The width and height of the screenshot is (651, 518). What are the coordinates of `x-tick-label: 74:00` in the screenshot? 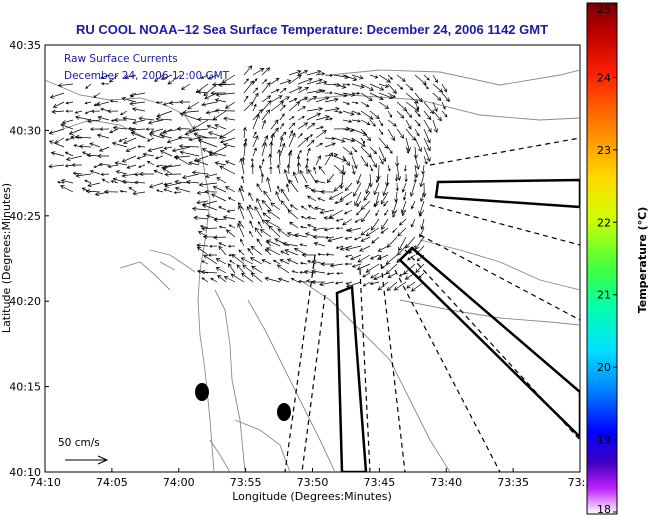 It's located at (179, 482).